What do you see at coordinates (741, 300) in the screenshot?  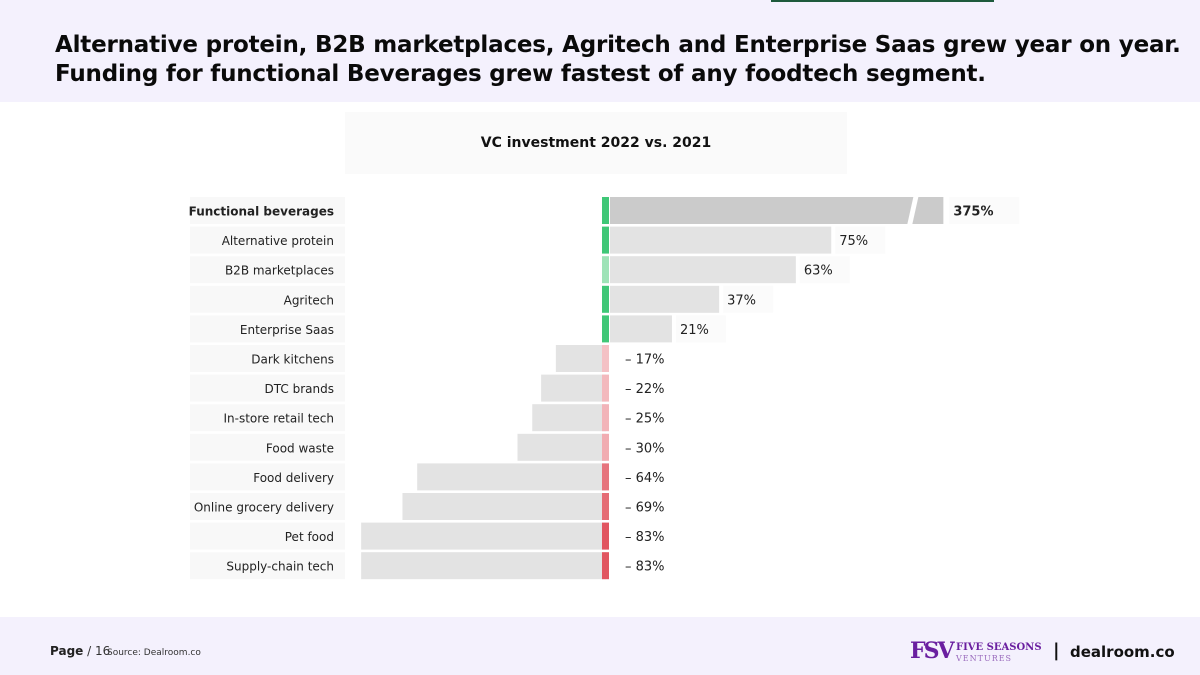 I see `value-label: 37%` at bounding box center [741, 300].